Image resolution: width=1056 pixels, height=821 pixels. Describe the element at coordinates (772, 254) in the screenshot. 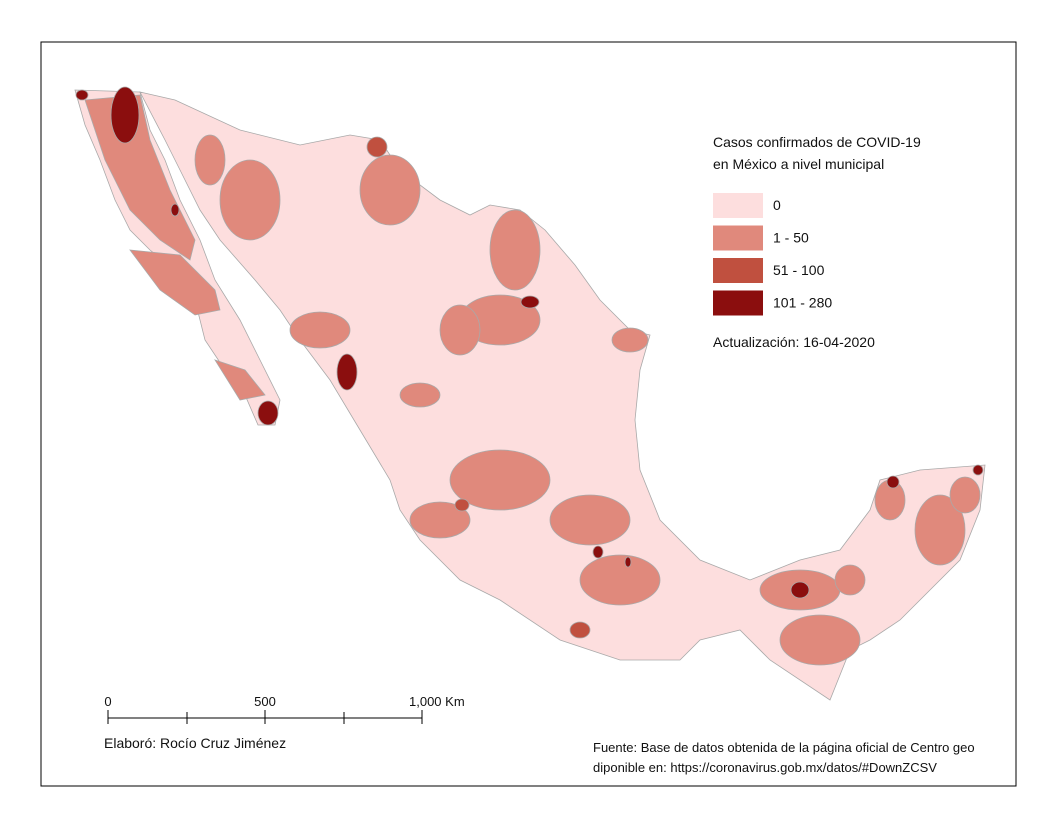

I see `legend: 0 1 - 50 51 - 100 101 - 280` at that location.